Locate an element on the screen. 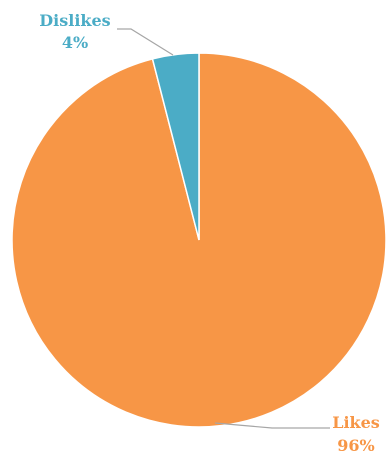 The height and width of the screenshot is (456, 388). leader-line-dislikes is located at coordinates (145, 42).